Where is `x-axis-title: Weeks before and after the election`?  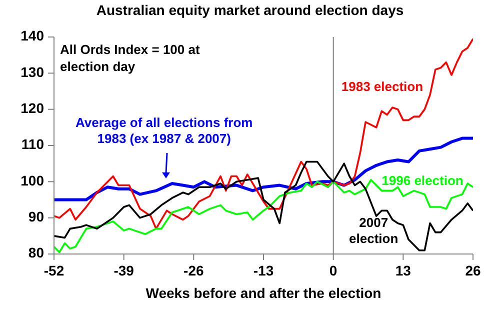 x-axis-title: Weeks before and after the election is located at coordinates (264, 293).